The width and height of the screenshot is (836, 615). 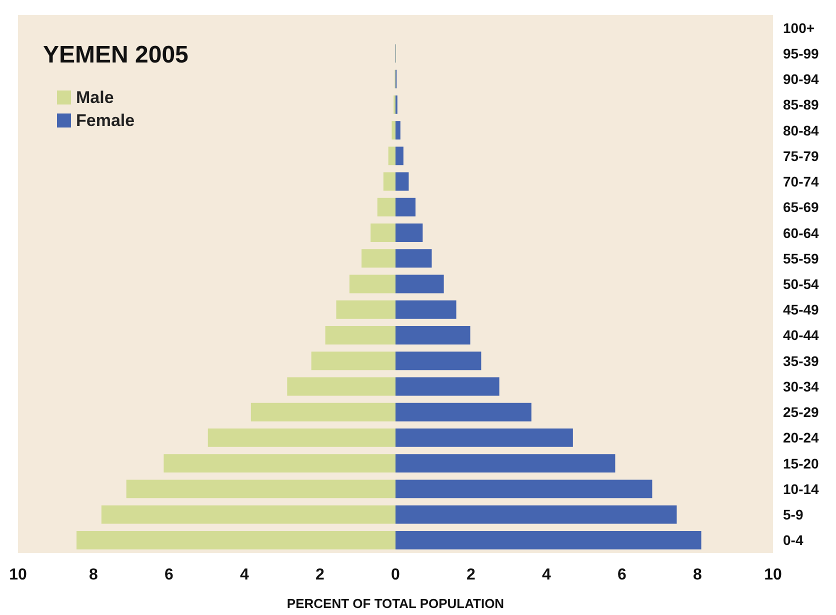 What do you see at coordinates (115, 55) in the screenshot?
I see `text: YEMEN 2005` at bounding box center [115, 55].